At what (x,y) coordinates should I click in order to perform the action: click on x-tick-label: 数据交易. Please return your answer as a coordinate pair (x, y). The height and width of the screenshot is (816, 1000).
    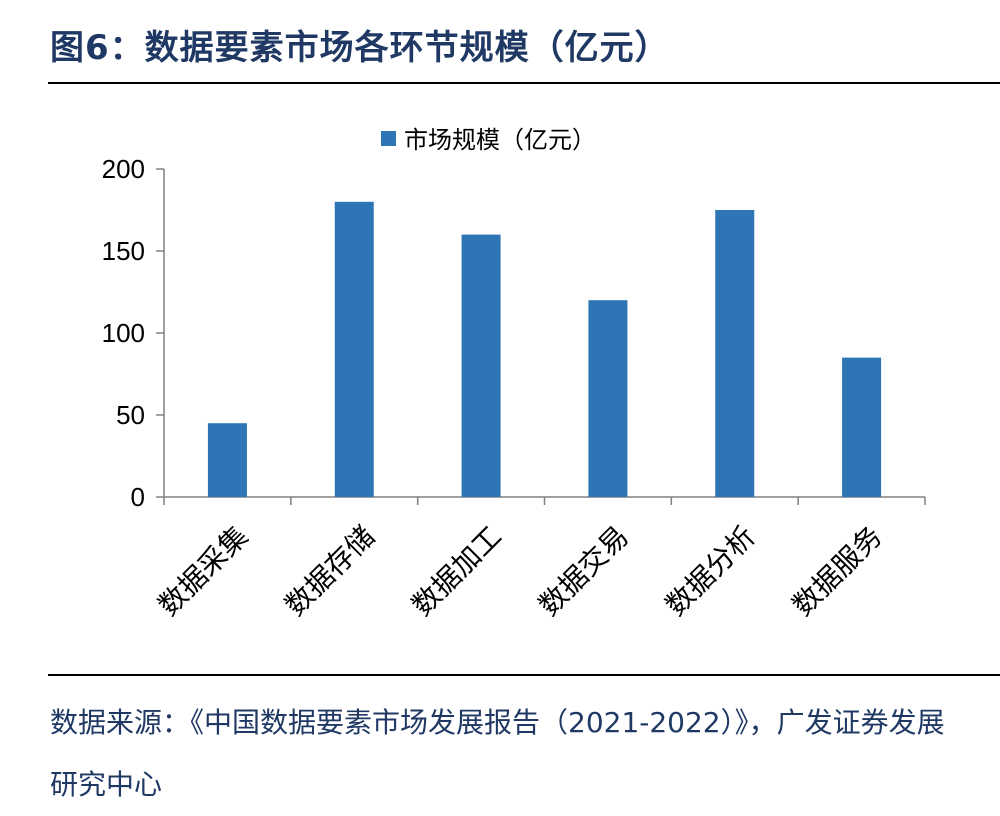
    Looking at the image, I should click on (583, 571).